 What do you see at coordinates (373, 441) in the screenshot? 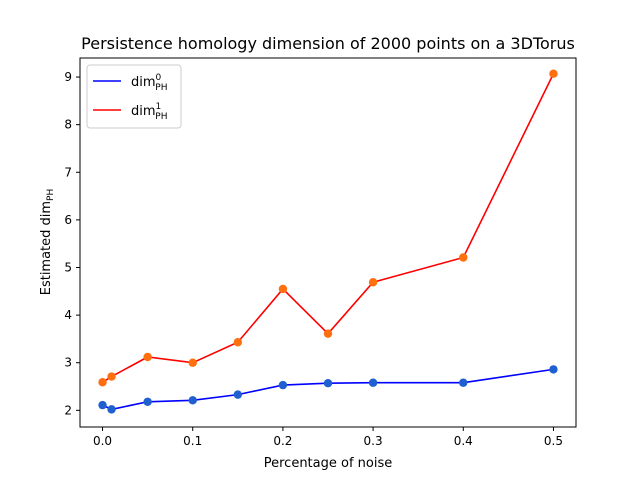
I see `x-tick-label: 0.3` at bounding box center [373, 441].